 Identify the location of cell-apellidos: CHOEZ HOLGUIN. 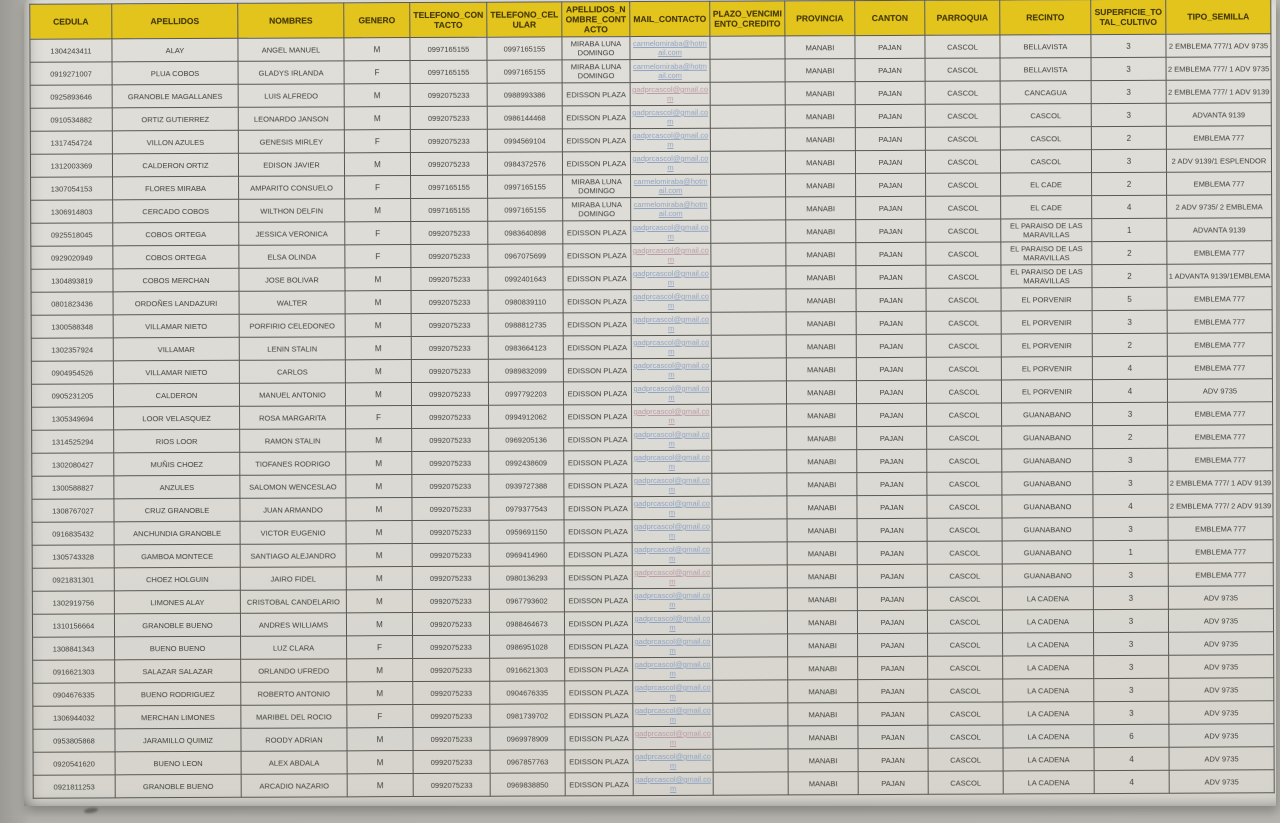
(177, 579).